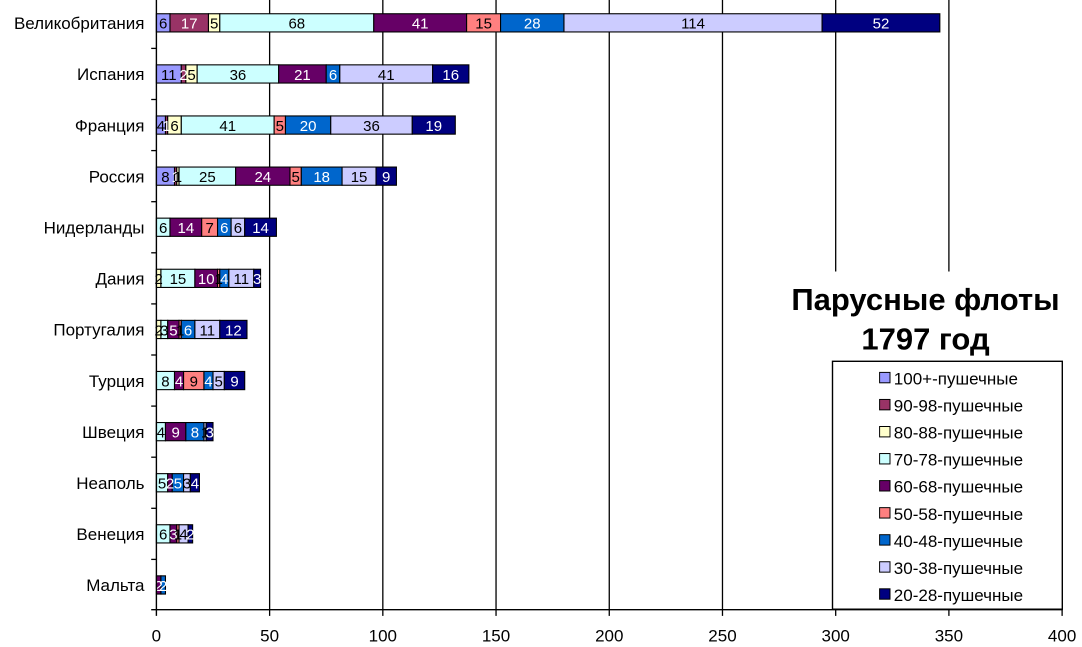 This screenshot has width=1082, height=647. What do you see at coordinates (206, 279) in the screenshot?
I see `svg-text: 10` at bounding box center [206, 279].